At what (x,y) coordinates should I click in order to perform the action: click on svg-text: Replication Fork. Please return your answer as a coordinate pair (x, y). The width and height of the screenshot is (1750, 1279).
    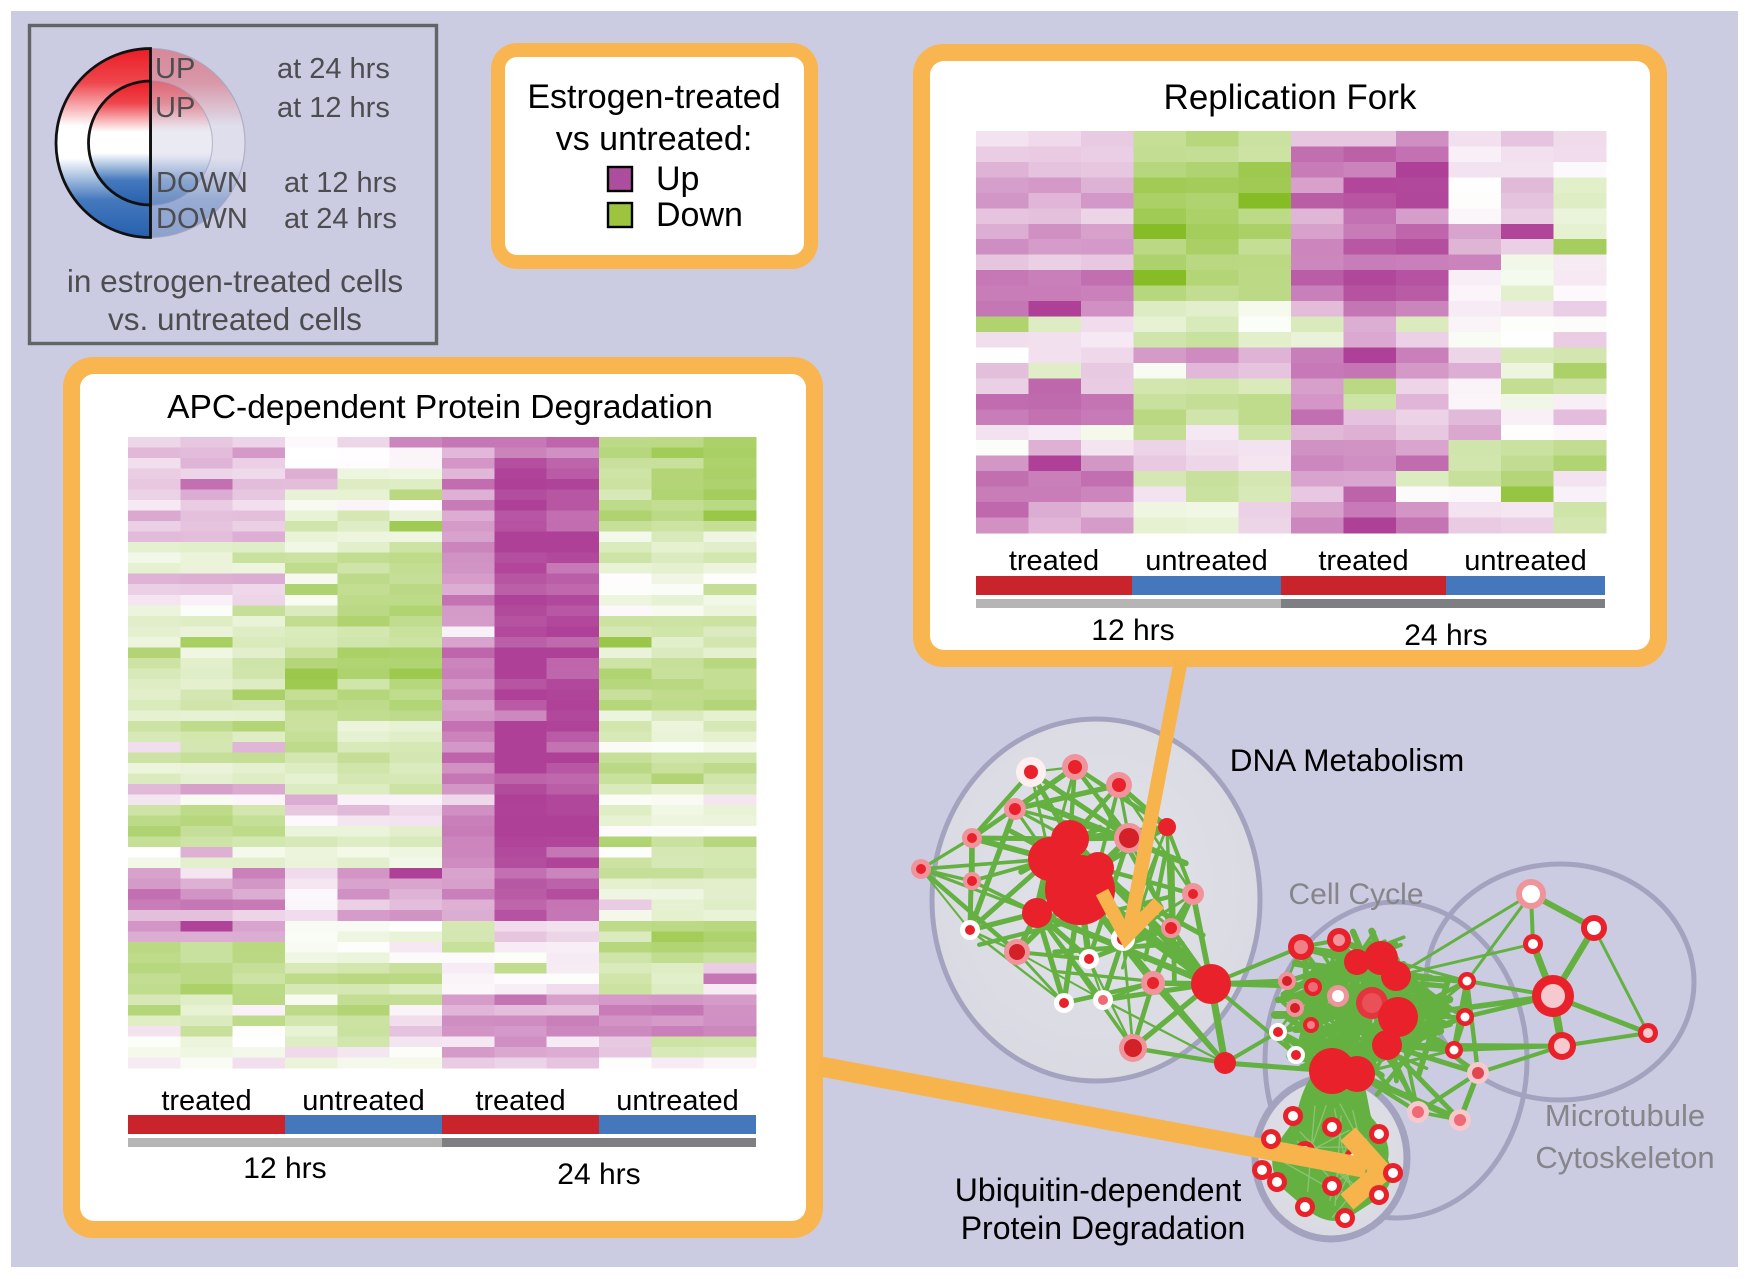
    Looking at the image, I should click on (1290, 97).